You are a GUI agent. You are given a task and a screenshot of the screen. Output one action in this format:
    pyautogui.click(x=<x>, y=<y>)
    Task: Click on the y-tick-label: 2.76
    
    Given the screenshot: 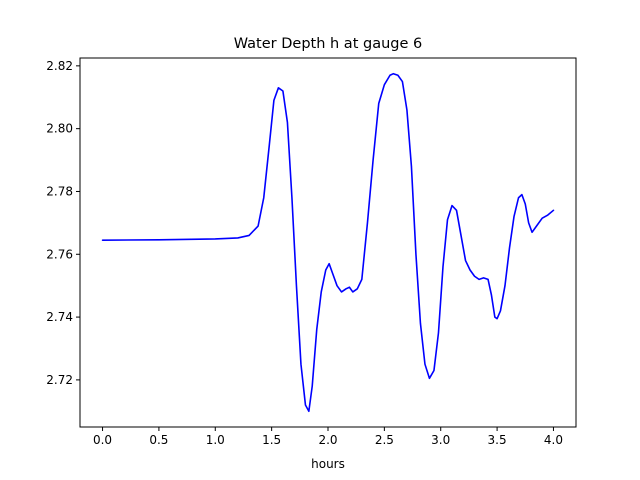 What is the action you would take?
    pyautogui.click(x=59, y=254)
    